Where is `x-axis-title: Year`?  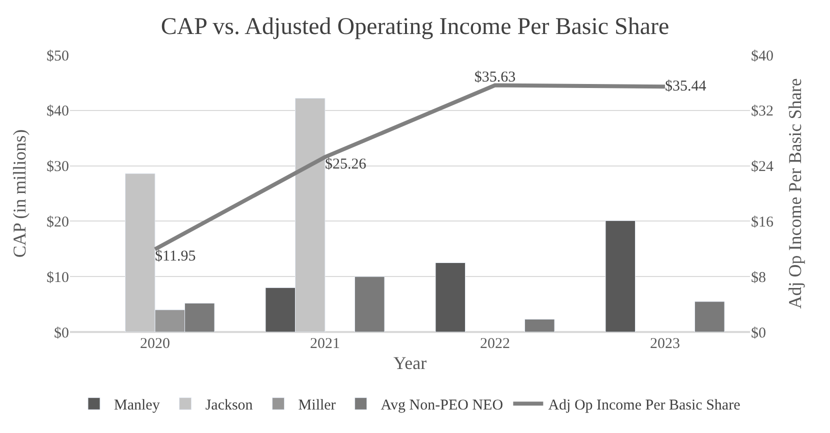
x-axis-title: Year is located at coordinates (410, 363).